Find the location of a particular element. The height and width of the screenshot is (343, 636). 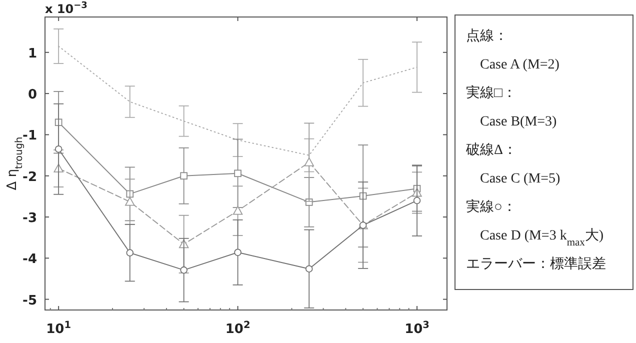

text: 点線： is located at coordinates (487, 36).